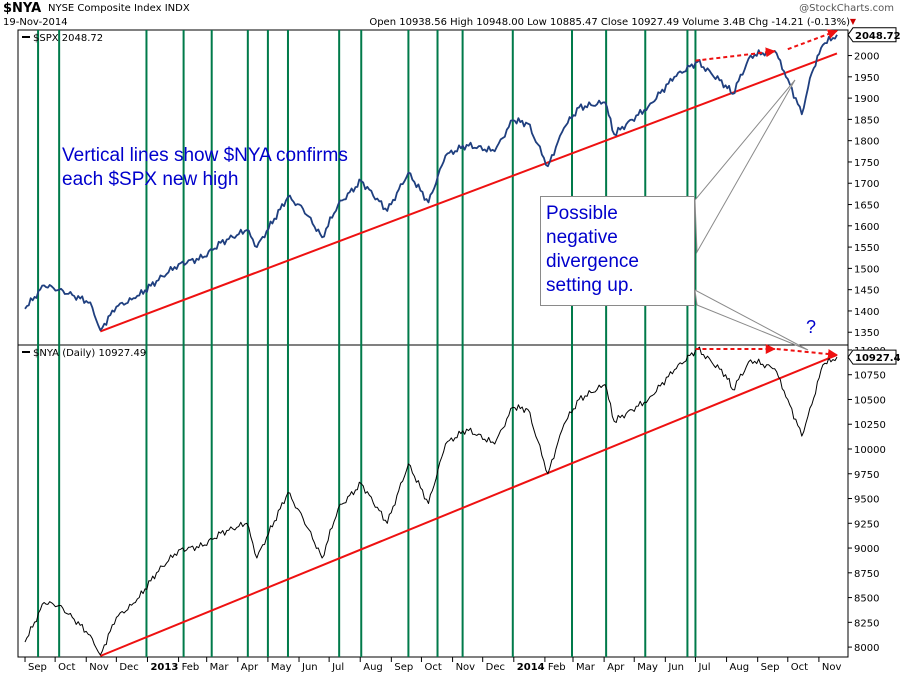  Describe the element at coordinates (751, 320) in the screenshot. I see `callout-pointer-nya` at that location.